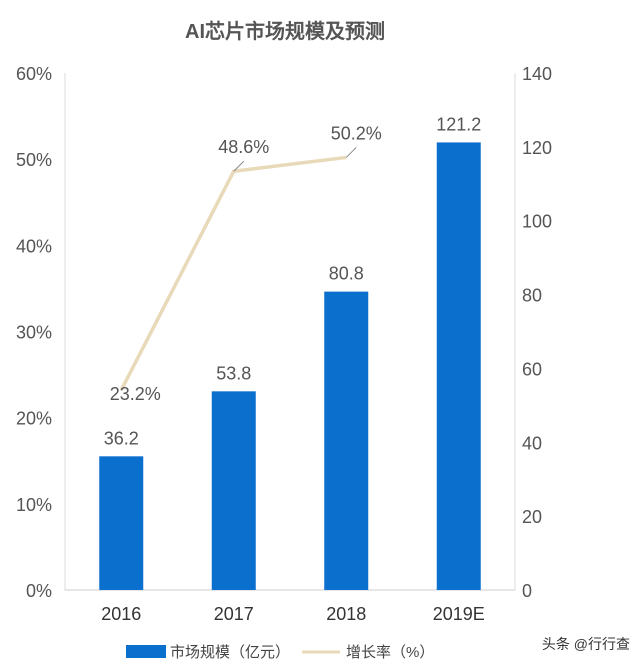 The width and height of the screenshot is (640, 664). I want to click on legend-bar-swatch, so click(146, 651).